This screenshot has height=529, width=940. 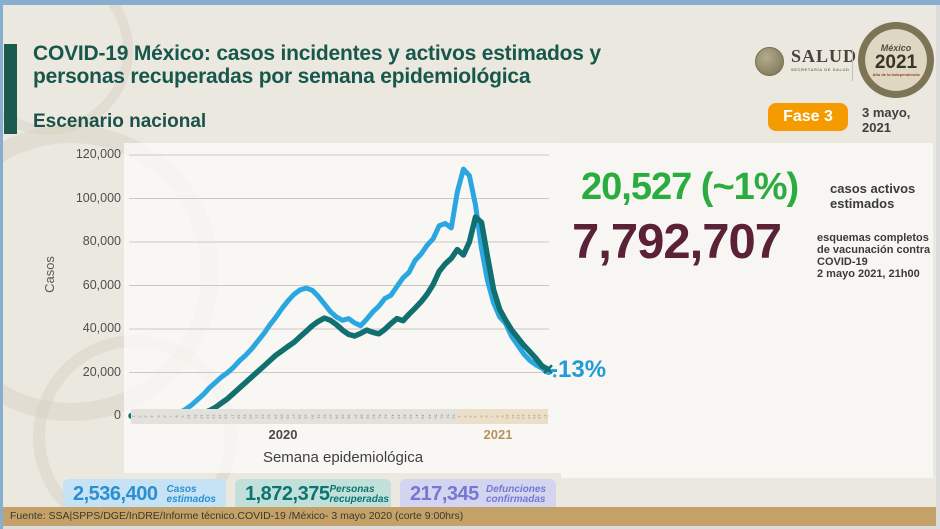 What do you see at coordinates (101, 328) in the screenshot?
I see `y-tick-label: 40,000` at bounding box center [101, 328].